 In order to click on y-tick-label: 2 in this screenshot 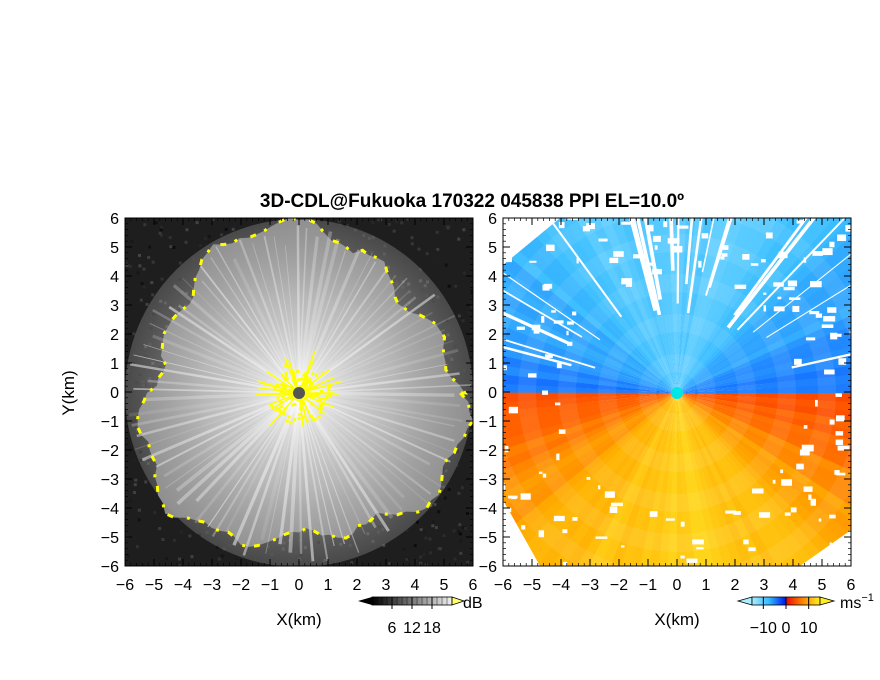, I will do `click(492, 335)`.